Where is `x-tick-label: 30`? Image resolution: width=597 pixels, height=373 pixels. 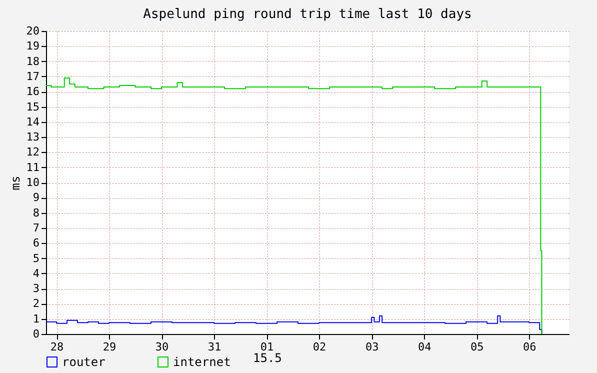
x-tick-label: 30 is located at coordinates (162, 347).